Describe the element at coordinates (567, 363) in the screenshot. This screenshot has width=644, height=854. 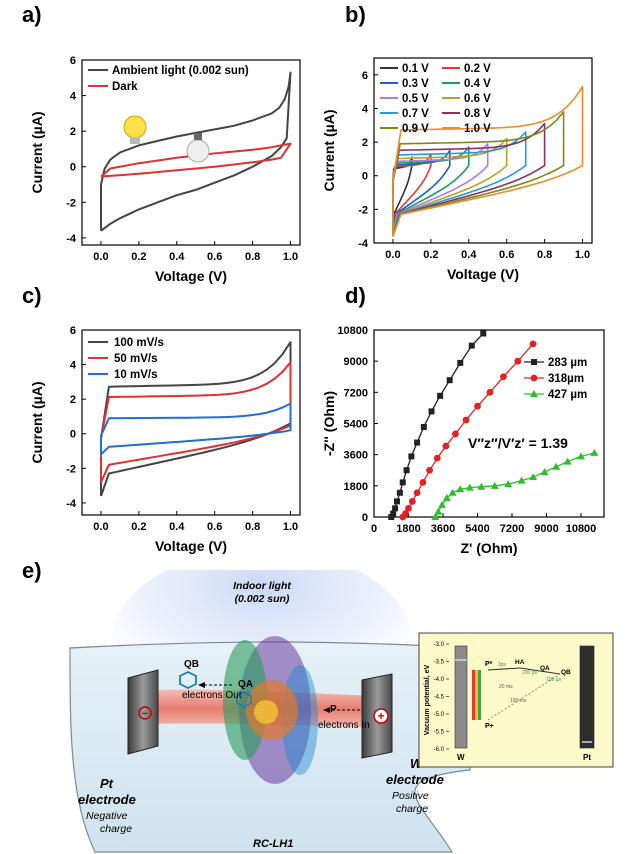
I see `legend-label: 283 µm` at that location.